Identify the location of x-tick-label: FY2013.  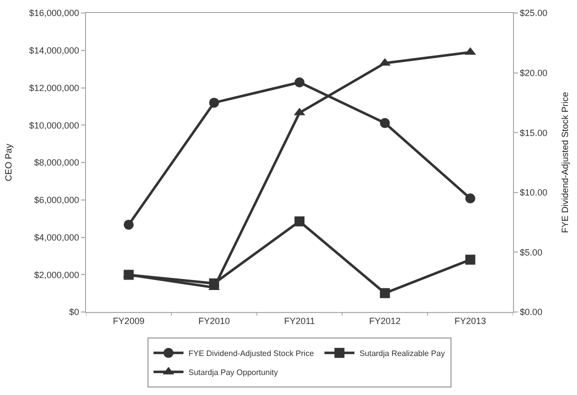
(470, 321).